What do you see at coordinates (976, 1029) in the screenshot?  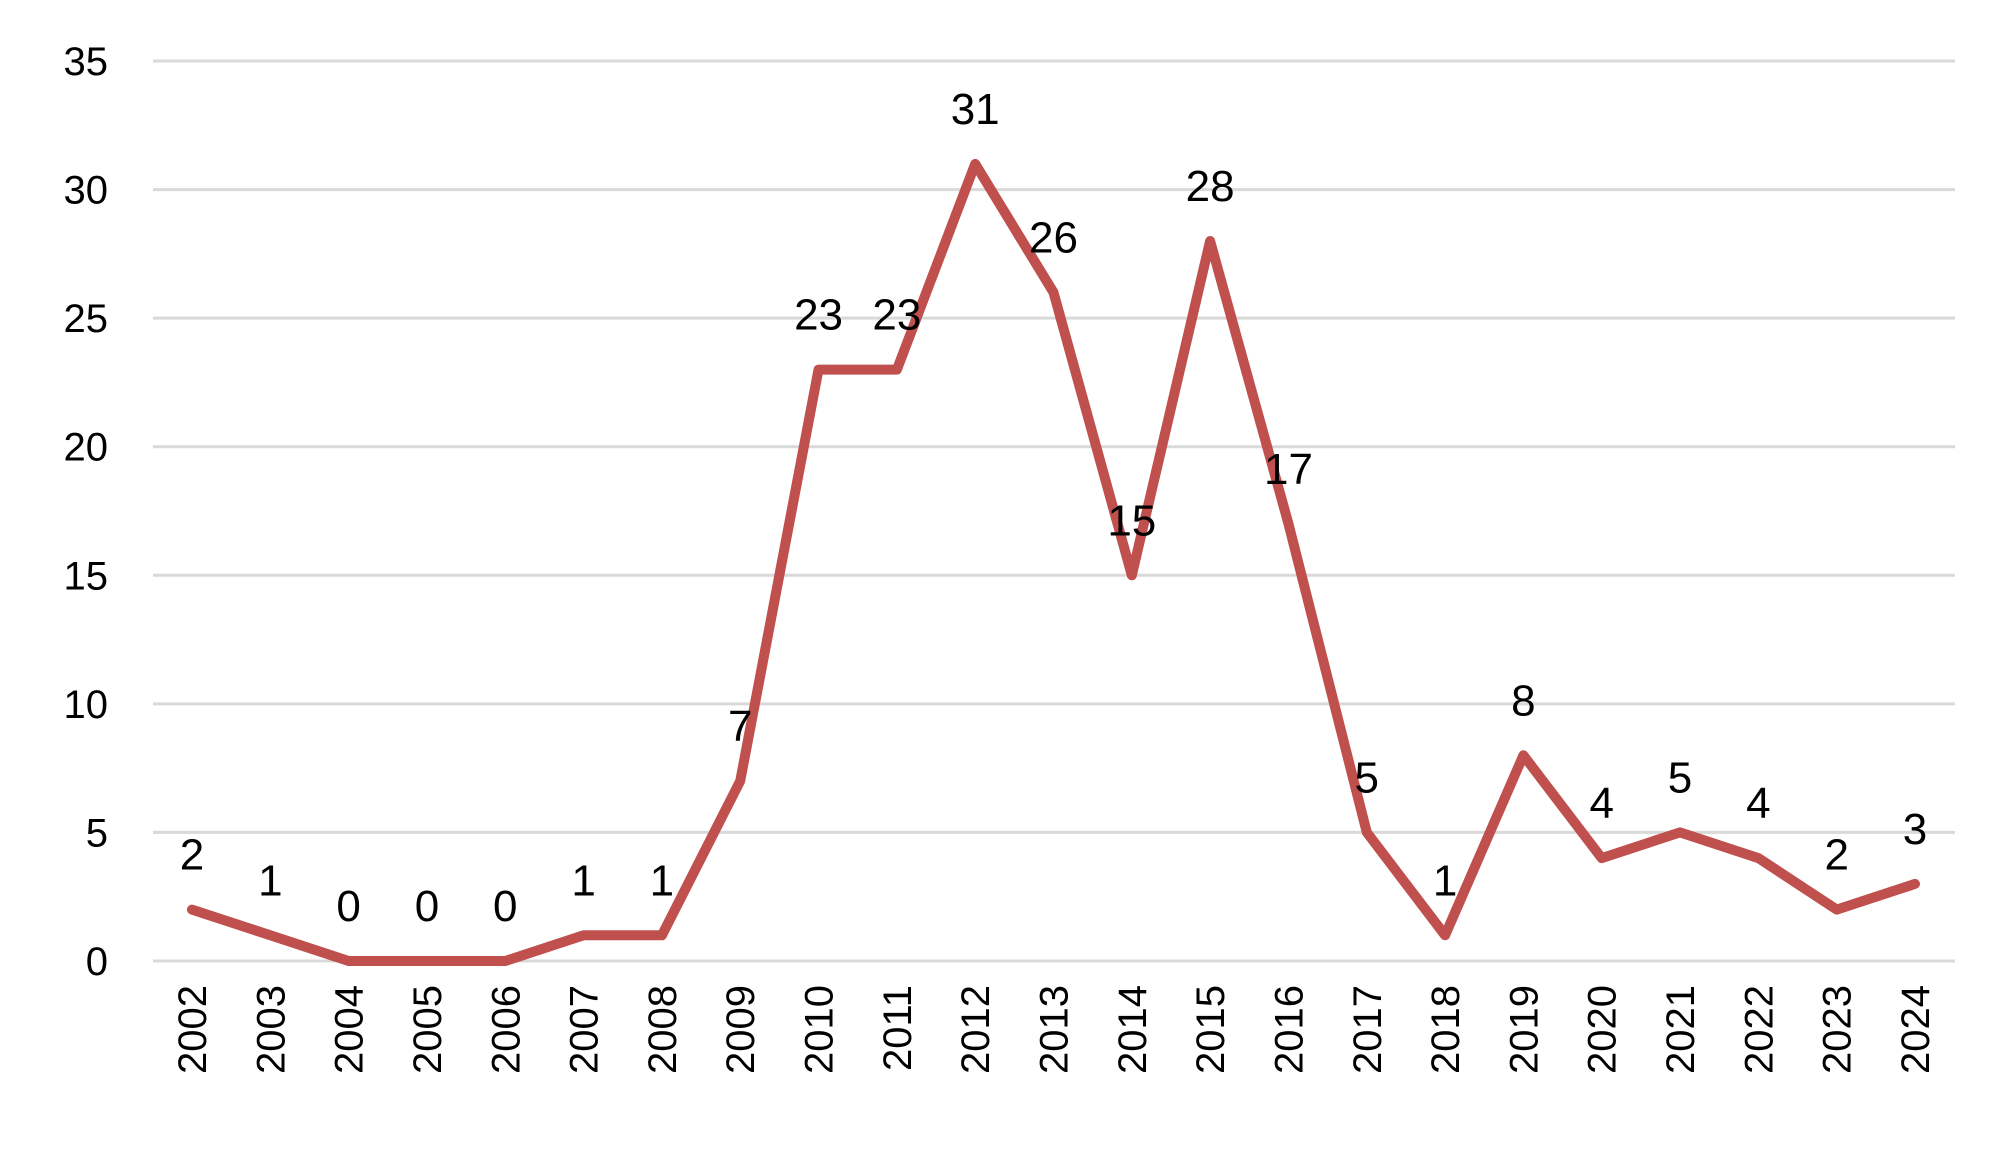 I see `x-tick-label: 2012` at bounding box center [976, 1029].